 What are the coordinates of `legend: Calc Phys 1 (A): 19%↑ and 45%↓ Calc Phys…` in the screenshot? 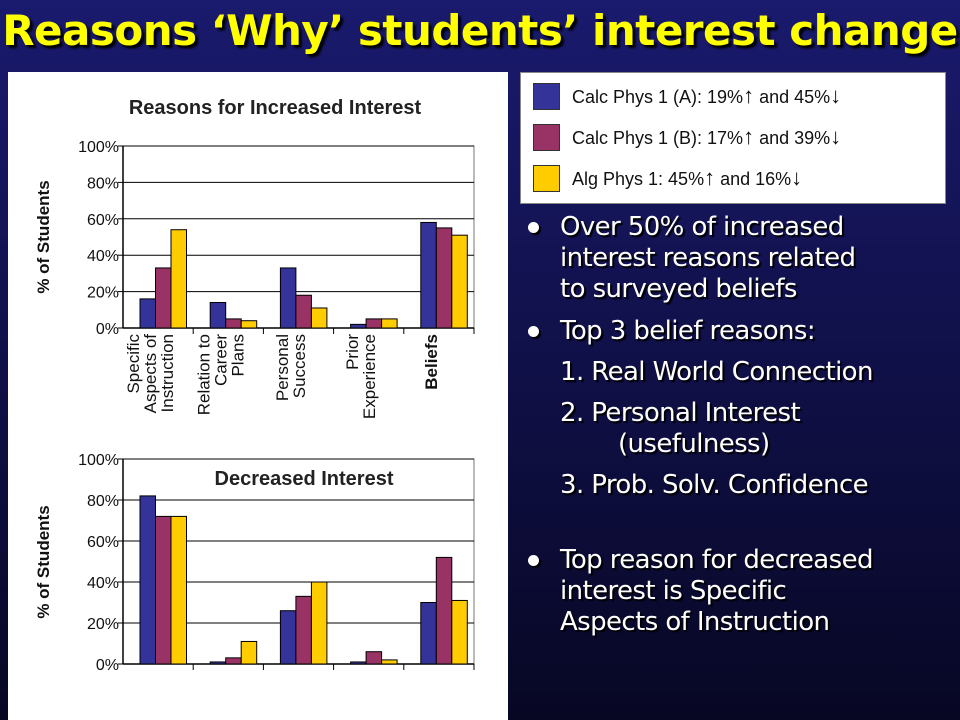 It's located at (733, 138).